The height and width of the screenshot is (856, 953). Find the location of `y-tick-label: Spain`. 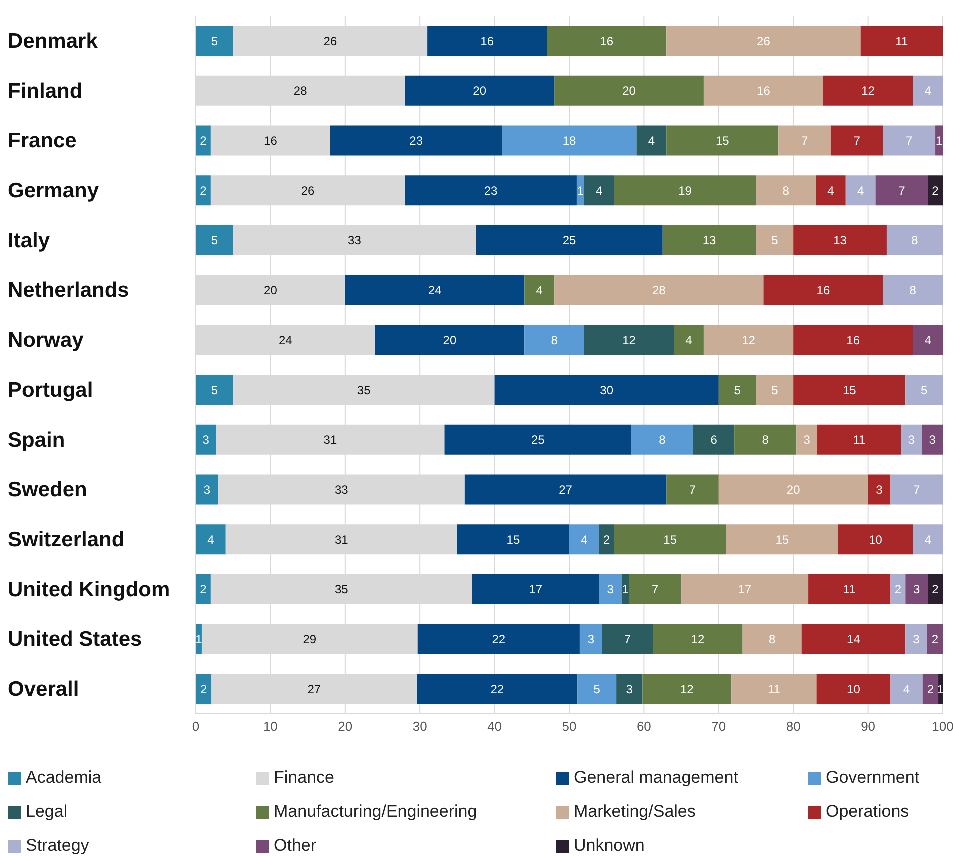

y-tick-label: Spain is located at coordinates (37, 440).